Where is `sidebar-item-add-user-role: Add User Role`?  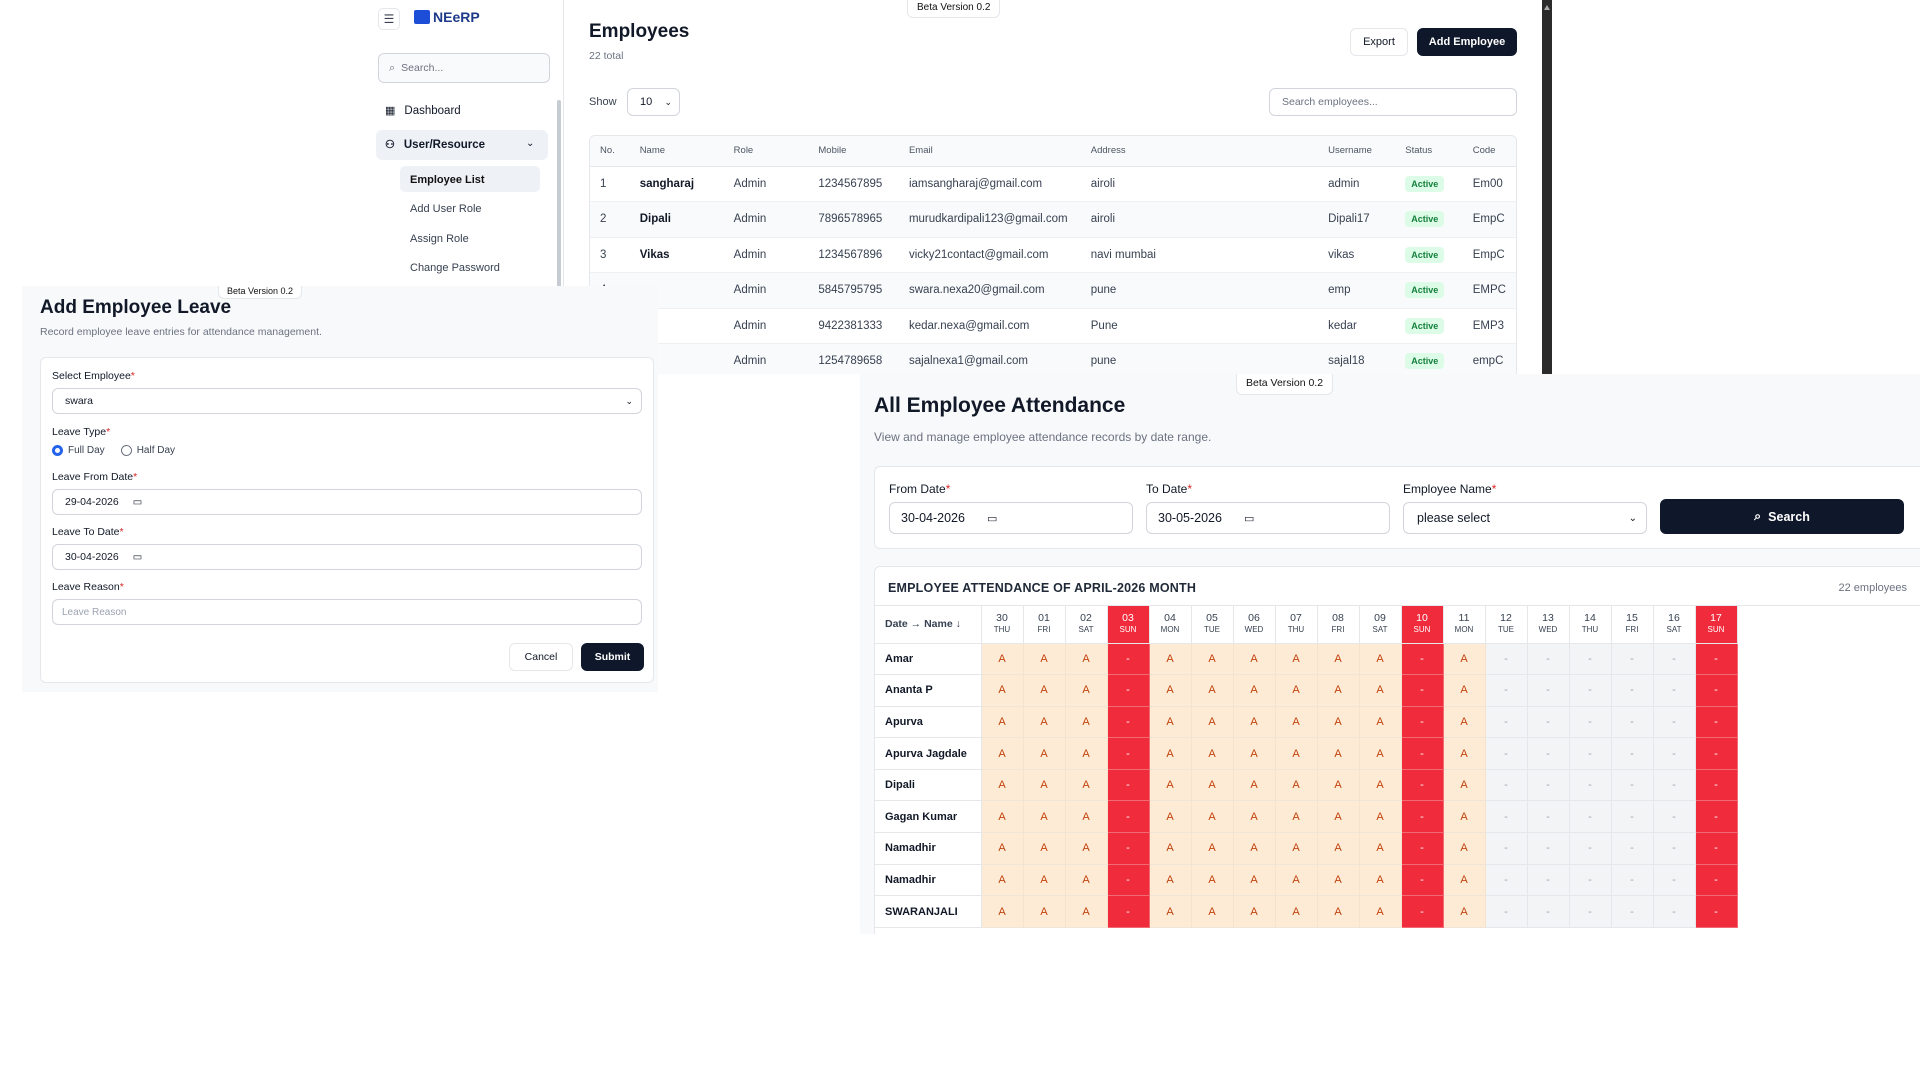
sidebar-item-add-user-role: Add User Role is located at coordinates (446, 209).